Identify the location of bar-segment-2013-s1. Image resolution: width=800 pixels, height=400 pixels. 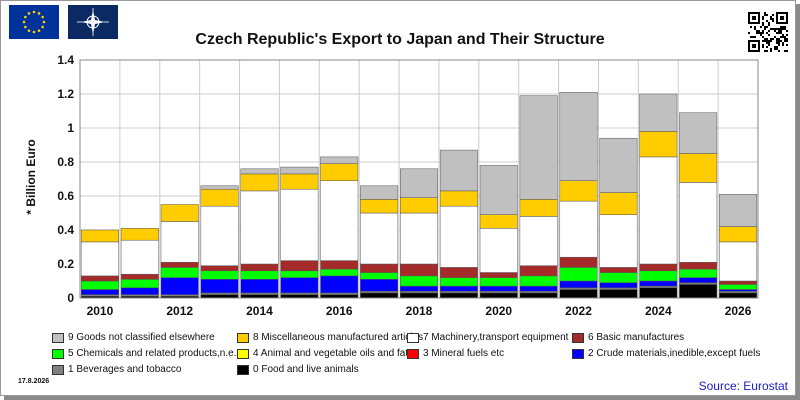
(219, 293).